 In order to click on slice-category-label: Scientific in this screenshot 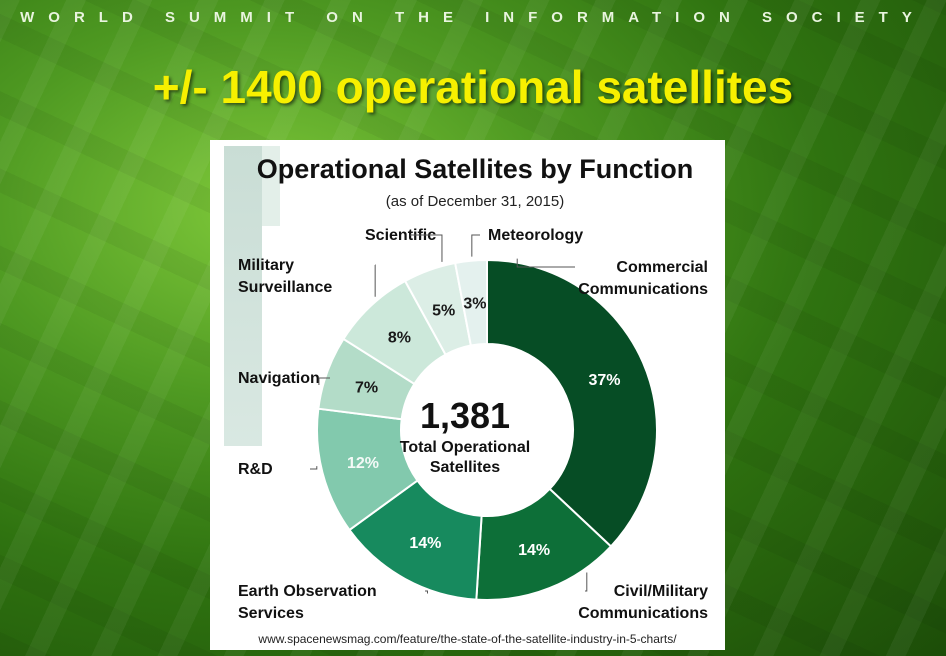, I will do `click(400, 235)`.